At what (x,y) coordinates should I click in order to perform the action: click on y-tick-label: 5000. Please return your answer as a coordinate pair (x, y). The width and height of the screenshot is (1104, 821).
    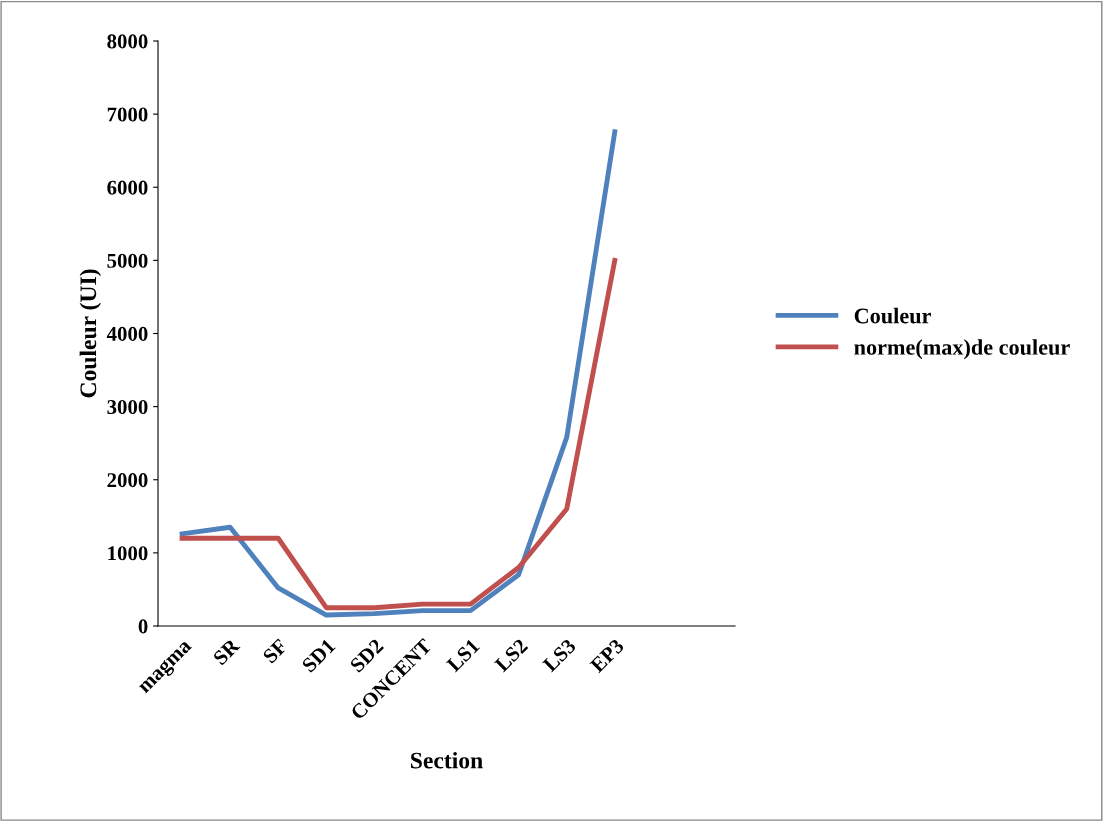
    Looking at the image, I should click on (127, 260).